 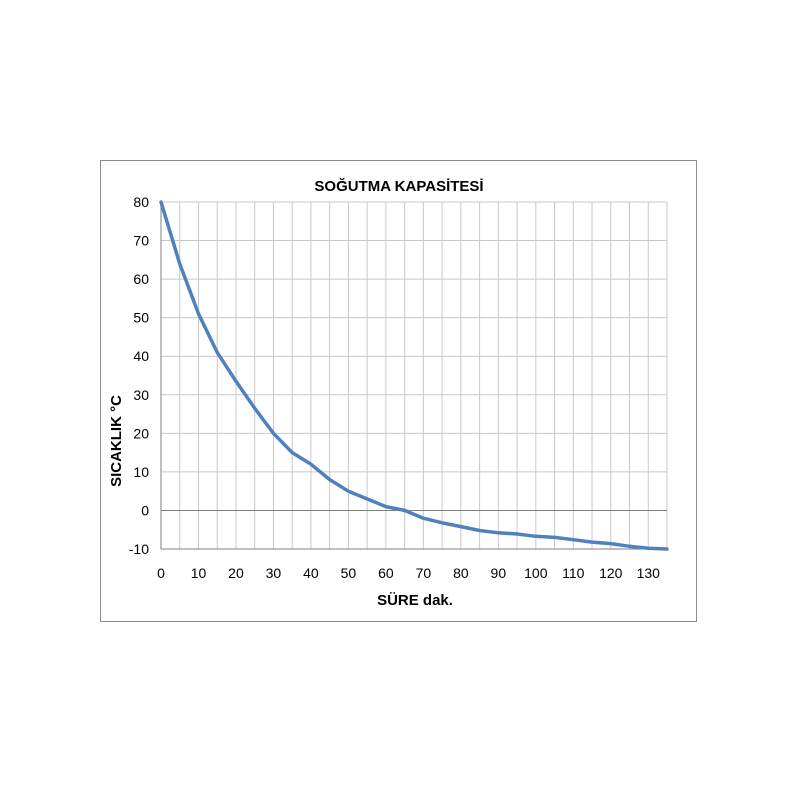 What do you see at coordinates (415, 600) in the screenshot?
I see `x-axis-label: SÜRE dak.` at bounding box center [415, 600].